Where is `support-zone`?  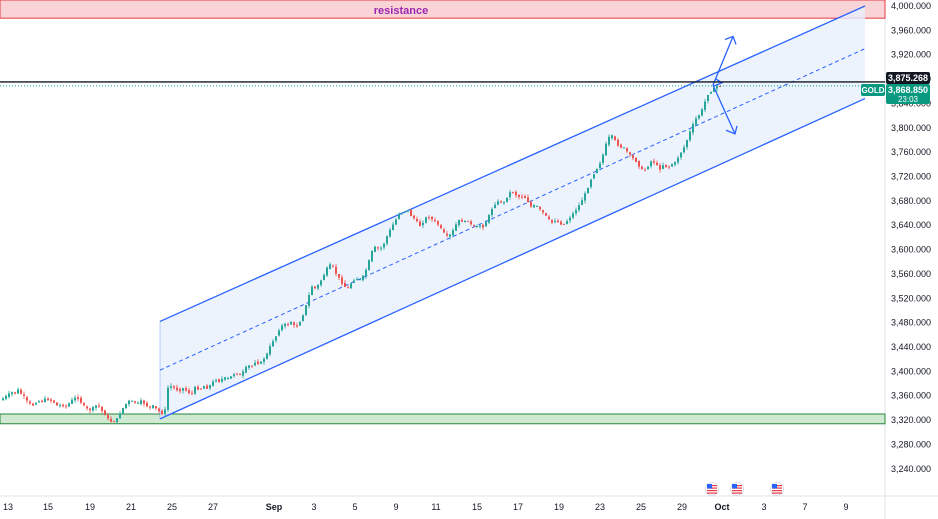
support-zone is located at coordinates (443, 419).